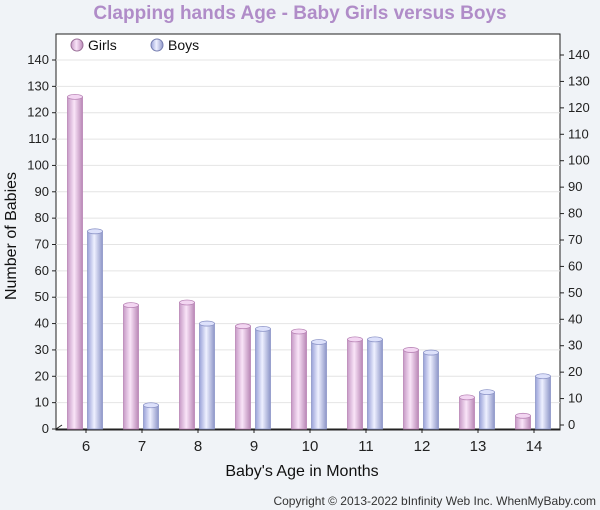 This screenshot has width=600, height=510. I want to click on y-tick-label: 60, so click(42, 270).